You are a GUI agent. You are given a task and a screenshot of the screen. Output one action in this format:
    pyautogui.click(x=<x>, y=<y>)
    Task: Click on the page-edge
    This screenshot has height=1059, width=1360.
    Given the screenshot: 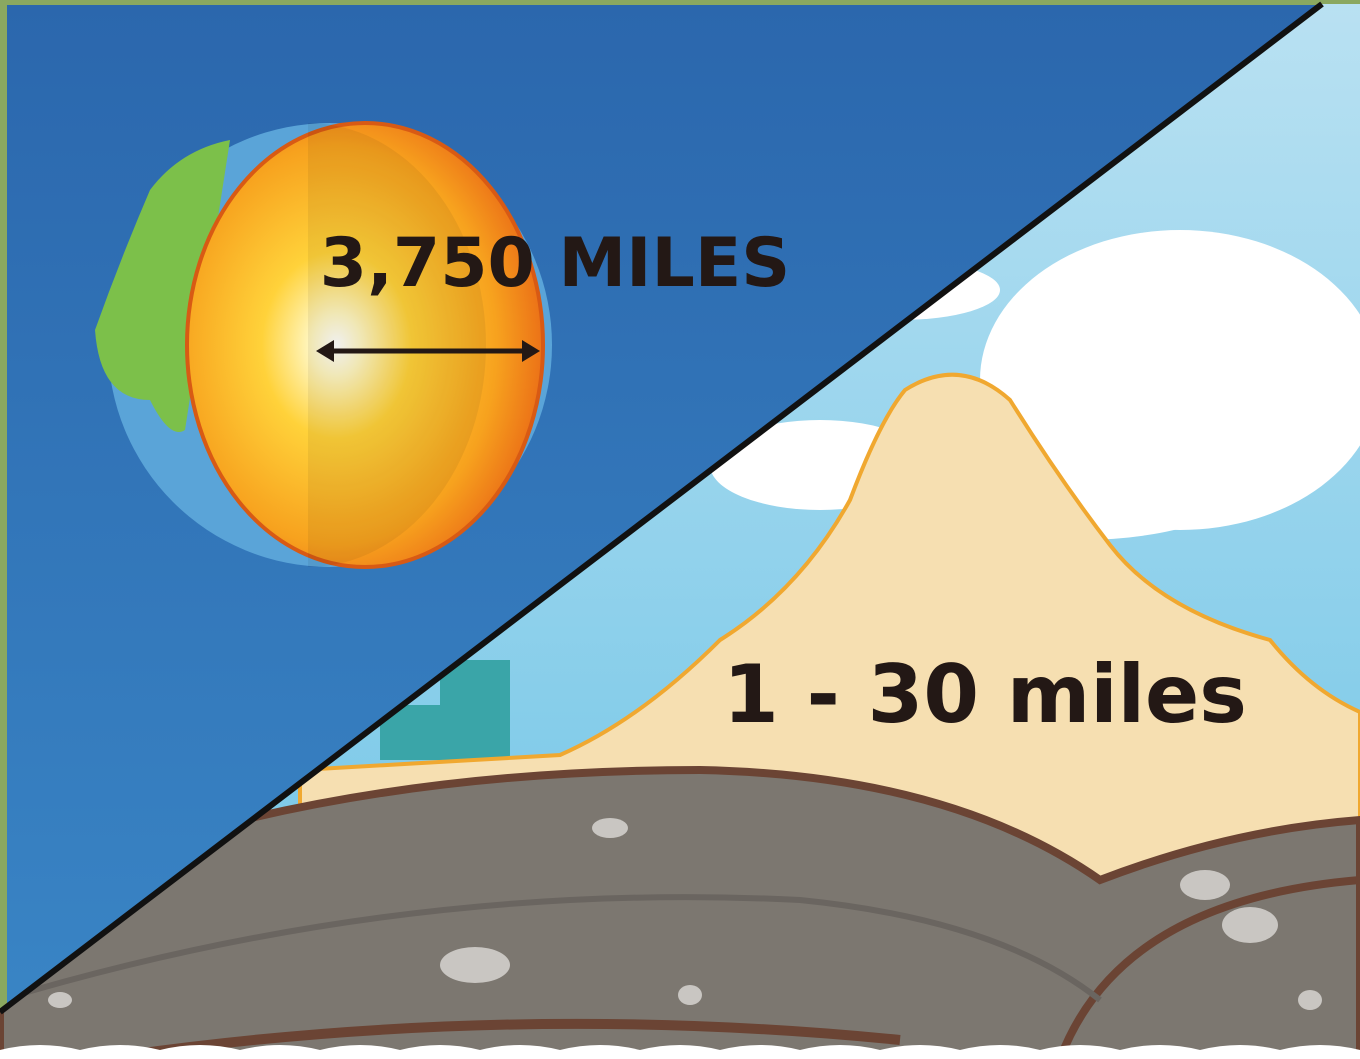 What is the action you would take?
    pyautogui.click(x=680, y=1052)
    